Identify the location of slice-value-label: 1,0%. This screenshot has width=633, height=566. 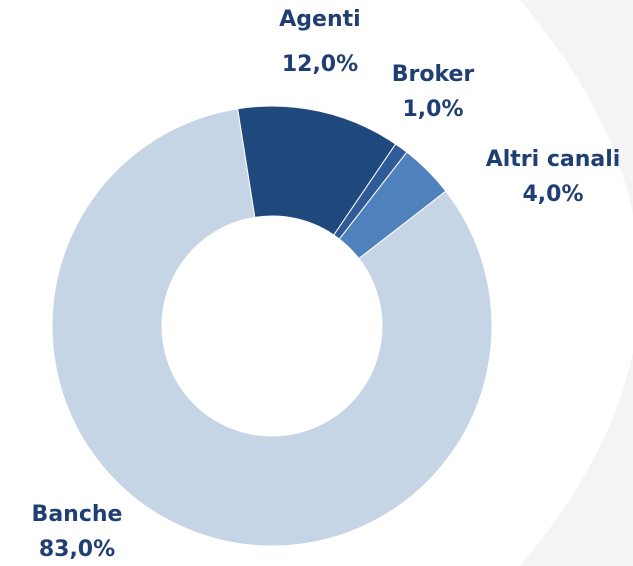
(432, 109).